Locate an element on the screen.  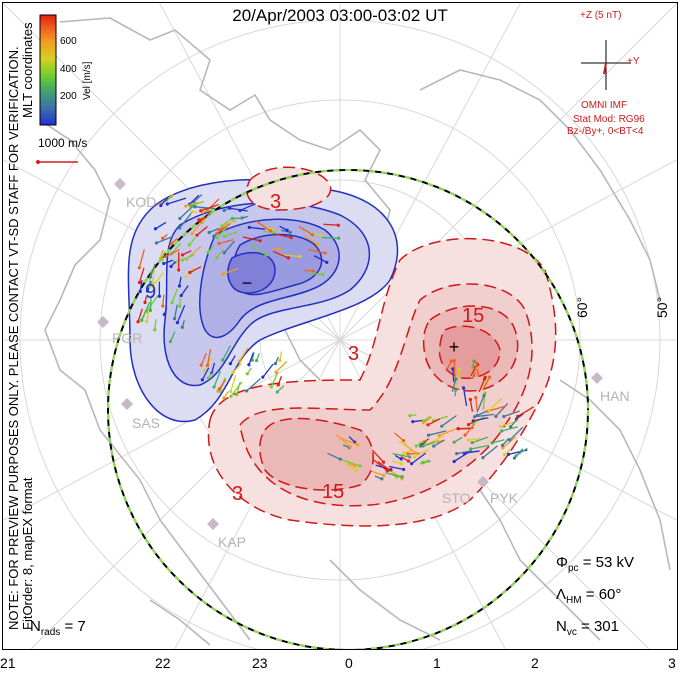
station-label: SAS is located at coordinates (146, 423).